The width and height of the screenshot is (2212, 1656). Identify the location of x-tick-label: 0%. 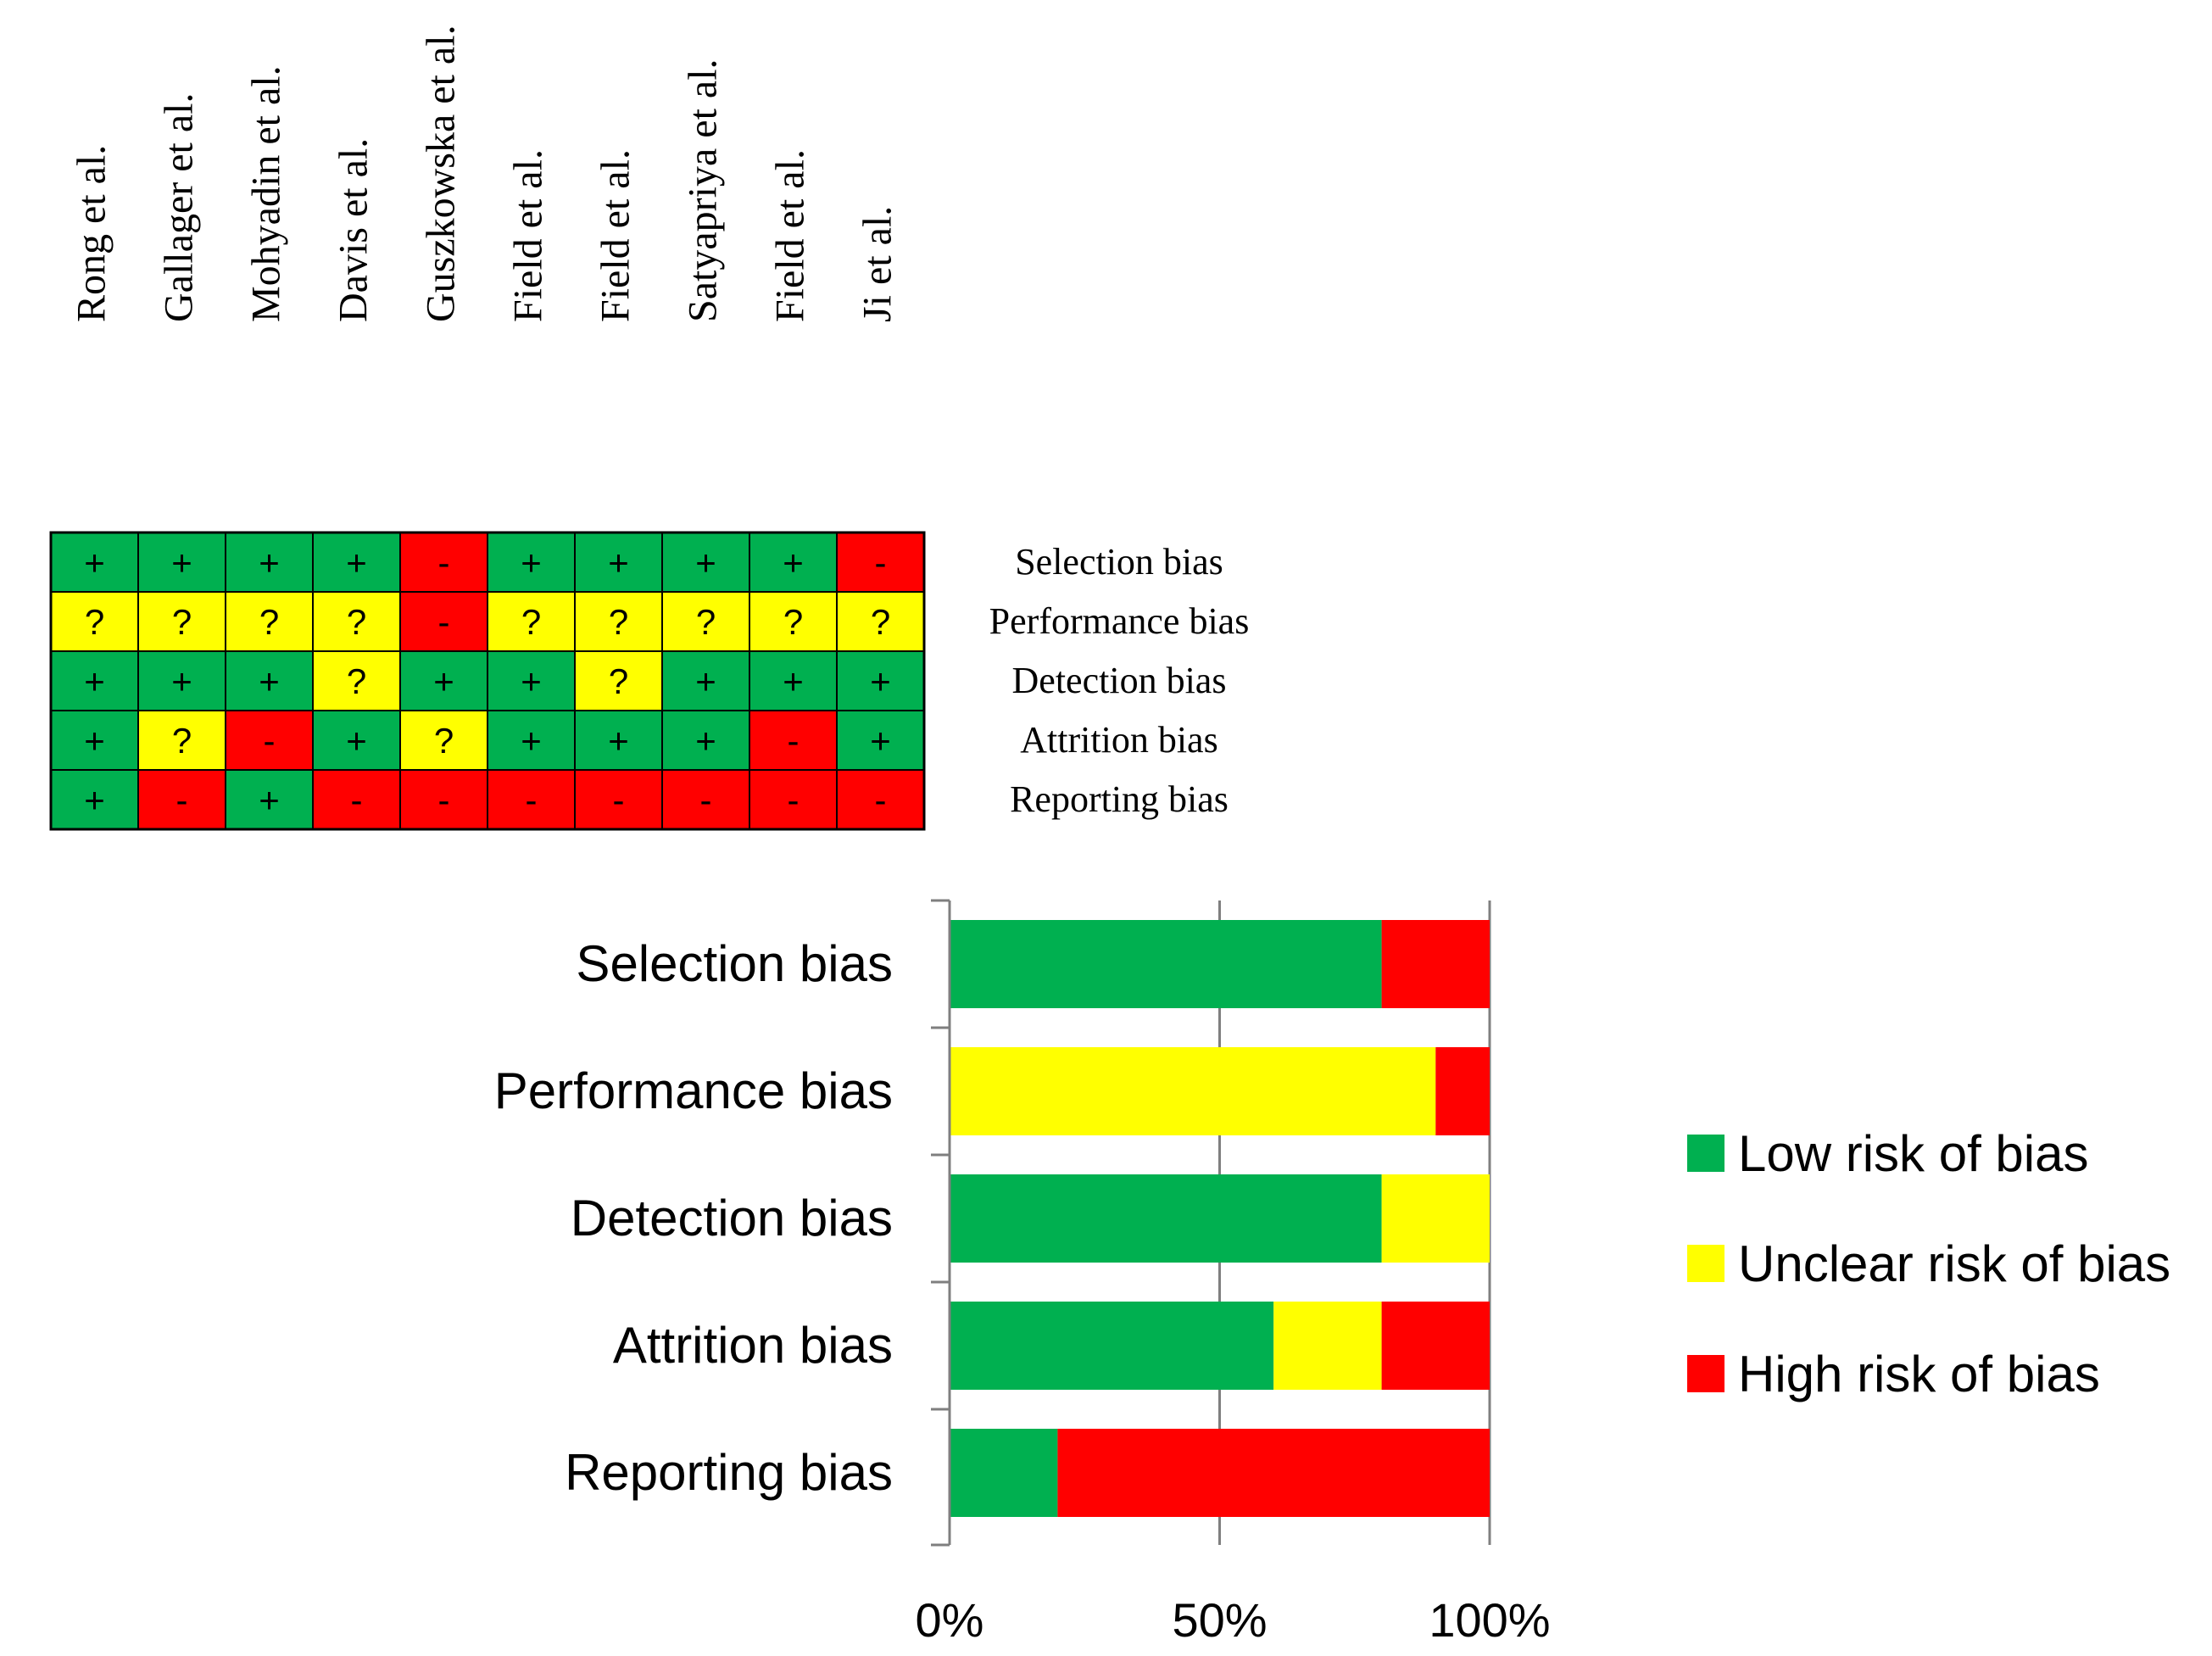
(950, 1620).